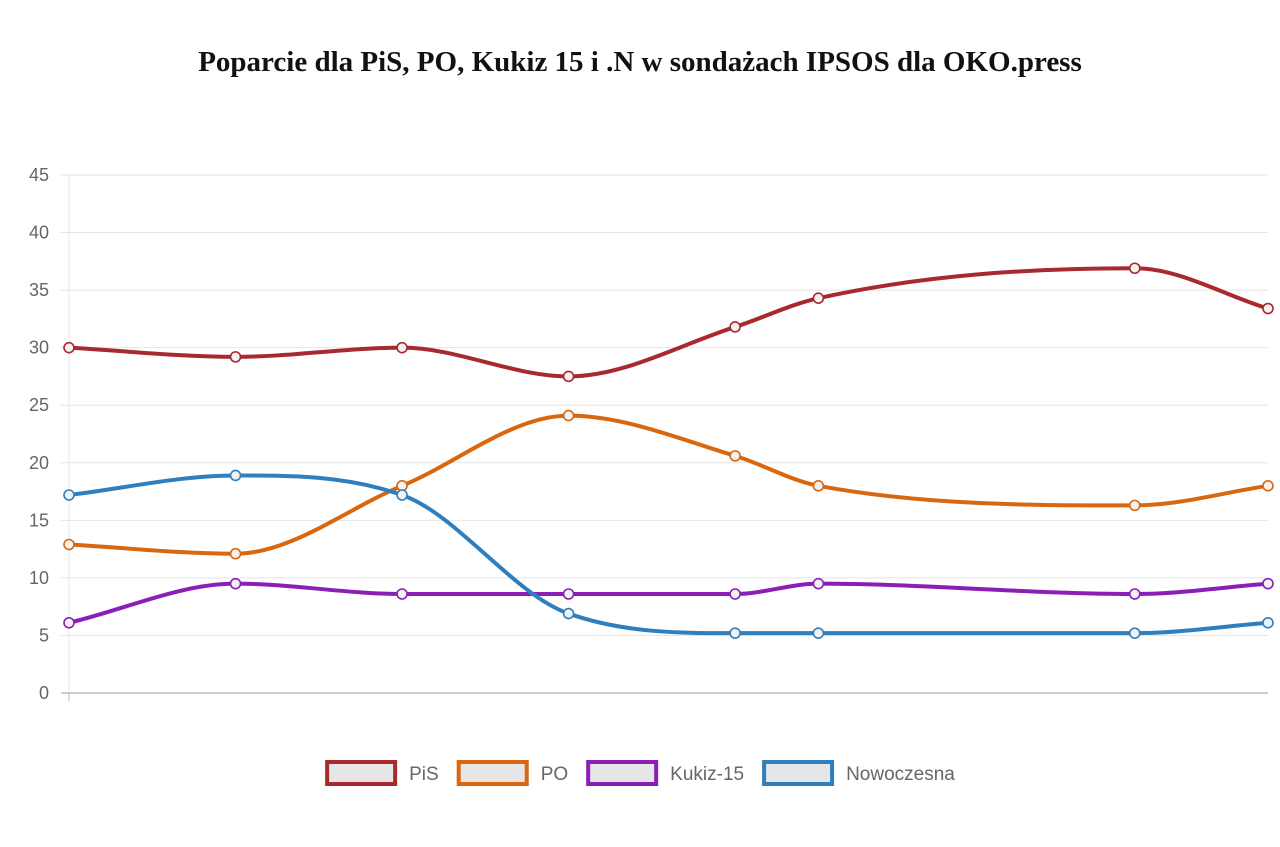  Describe the element at coordinates (39, 405) in the screenshot. I see `y-tick-label: 25` at that location.